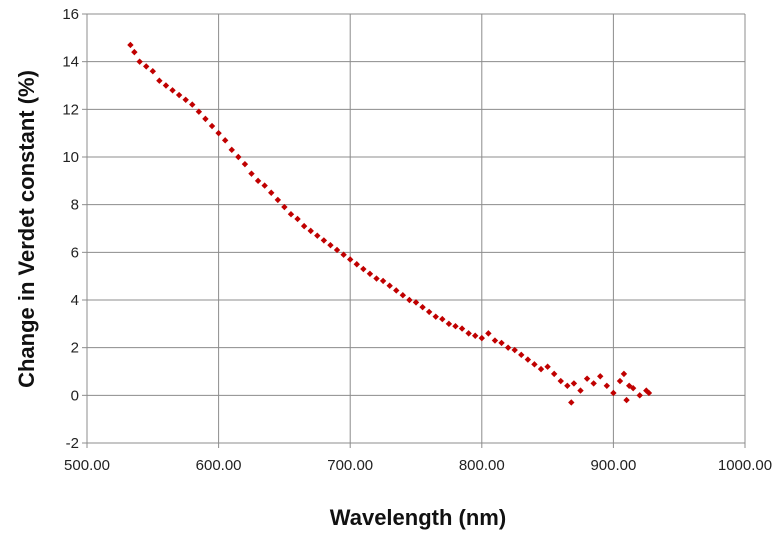 The width and height of the screenshot is (778, 536). What do you see at coordinates (418, 517) in the screenshot?
I see `x-axis-title: Wavelength (nm)` at bounding box center [418, 517].